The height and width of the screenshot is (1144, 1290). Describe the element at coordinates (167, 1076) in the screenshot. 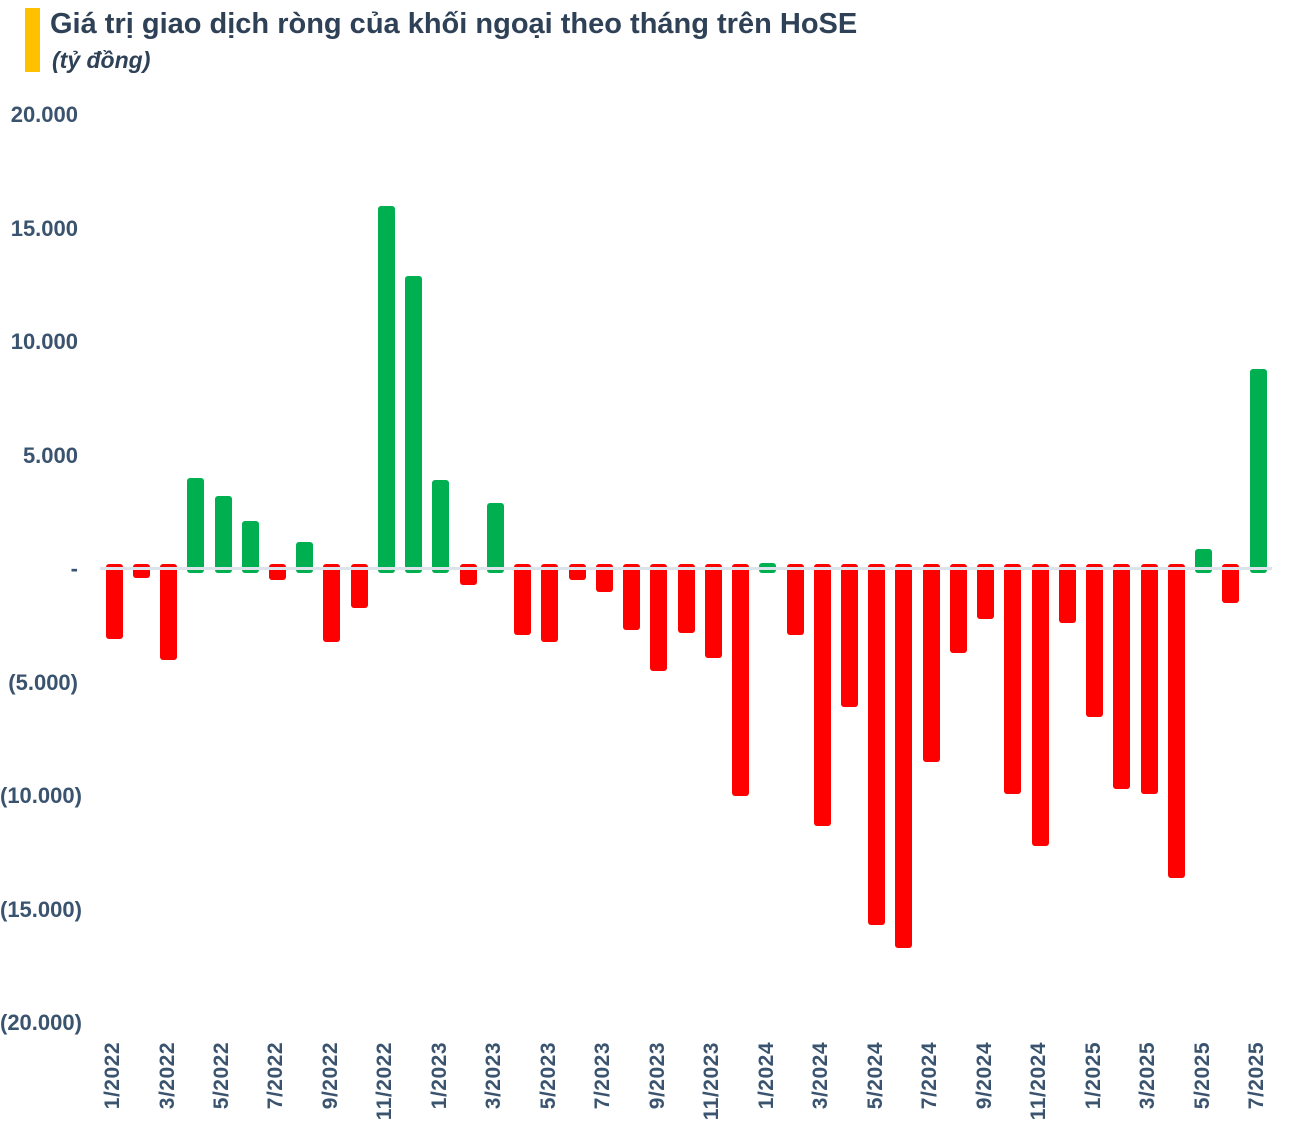

I see `x-axis-tick-label: 3/2022` at that location.